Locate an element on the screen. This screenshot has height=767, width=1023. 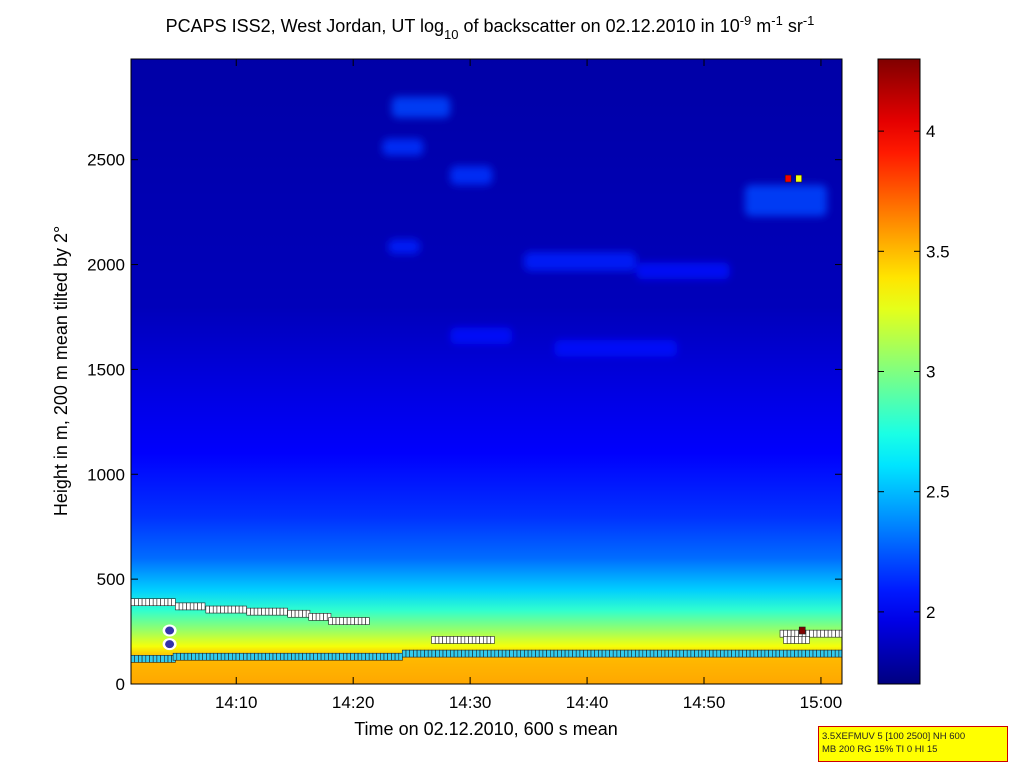
y-axis-label: Height in m, 200 m mean tilted by 2° is located at coordinates (61, 371).